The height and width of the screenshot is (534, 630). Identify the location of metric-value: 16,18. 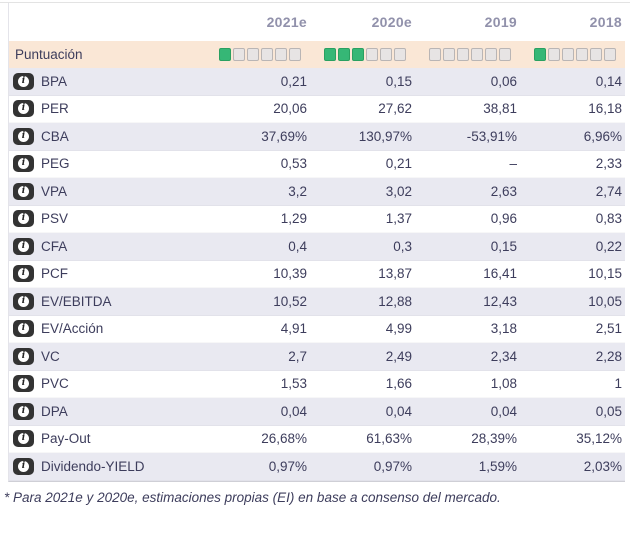
(605, 109).